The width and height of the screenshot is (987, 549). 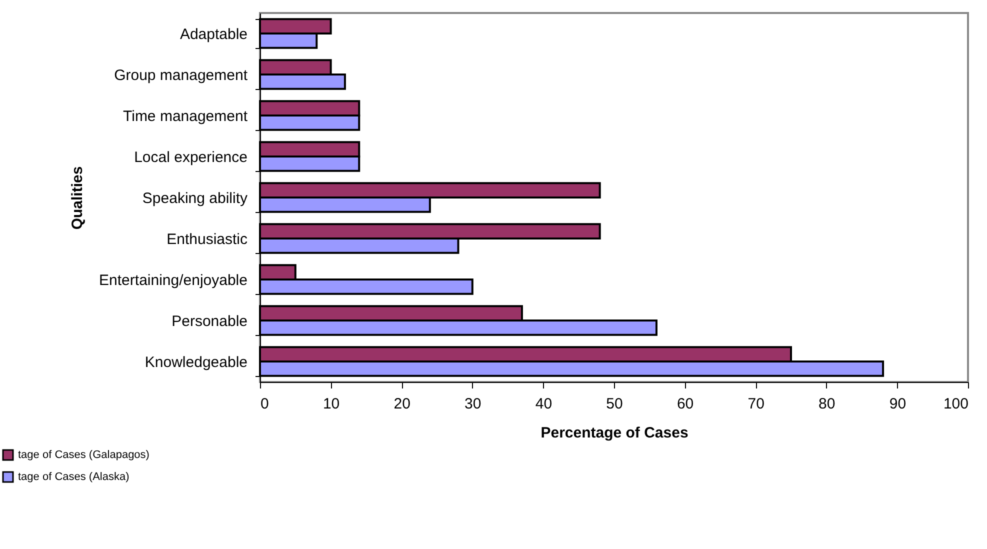 What do you see at coordinates (614, 433) in the screenshot?
I see `x-axis-title: Percentage of Cases` at bounding box center [614, 433].